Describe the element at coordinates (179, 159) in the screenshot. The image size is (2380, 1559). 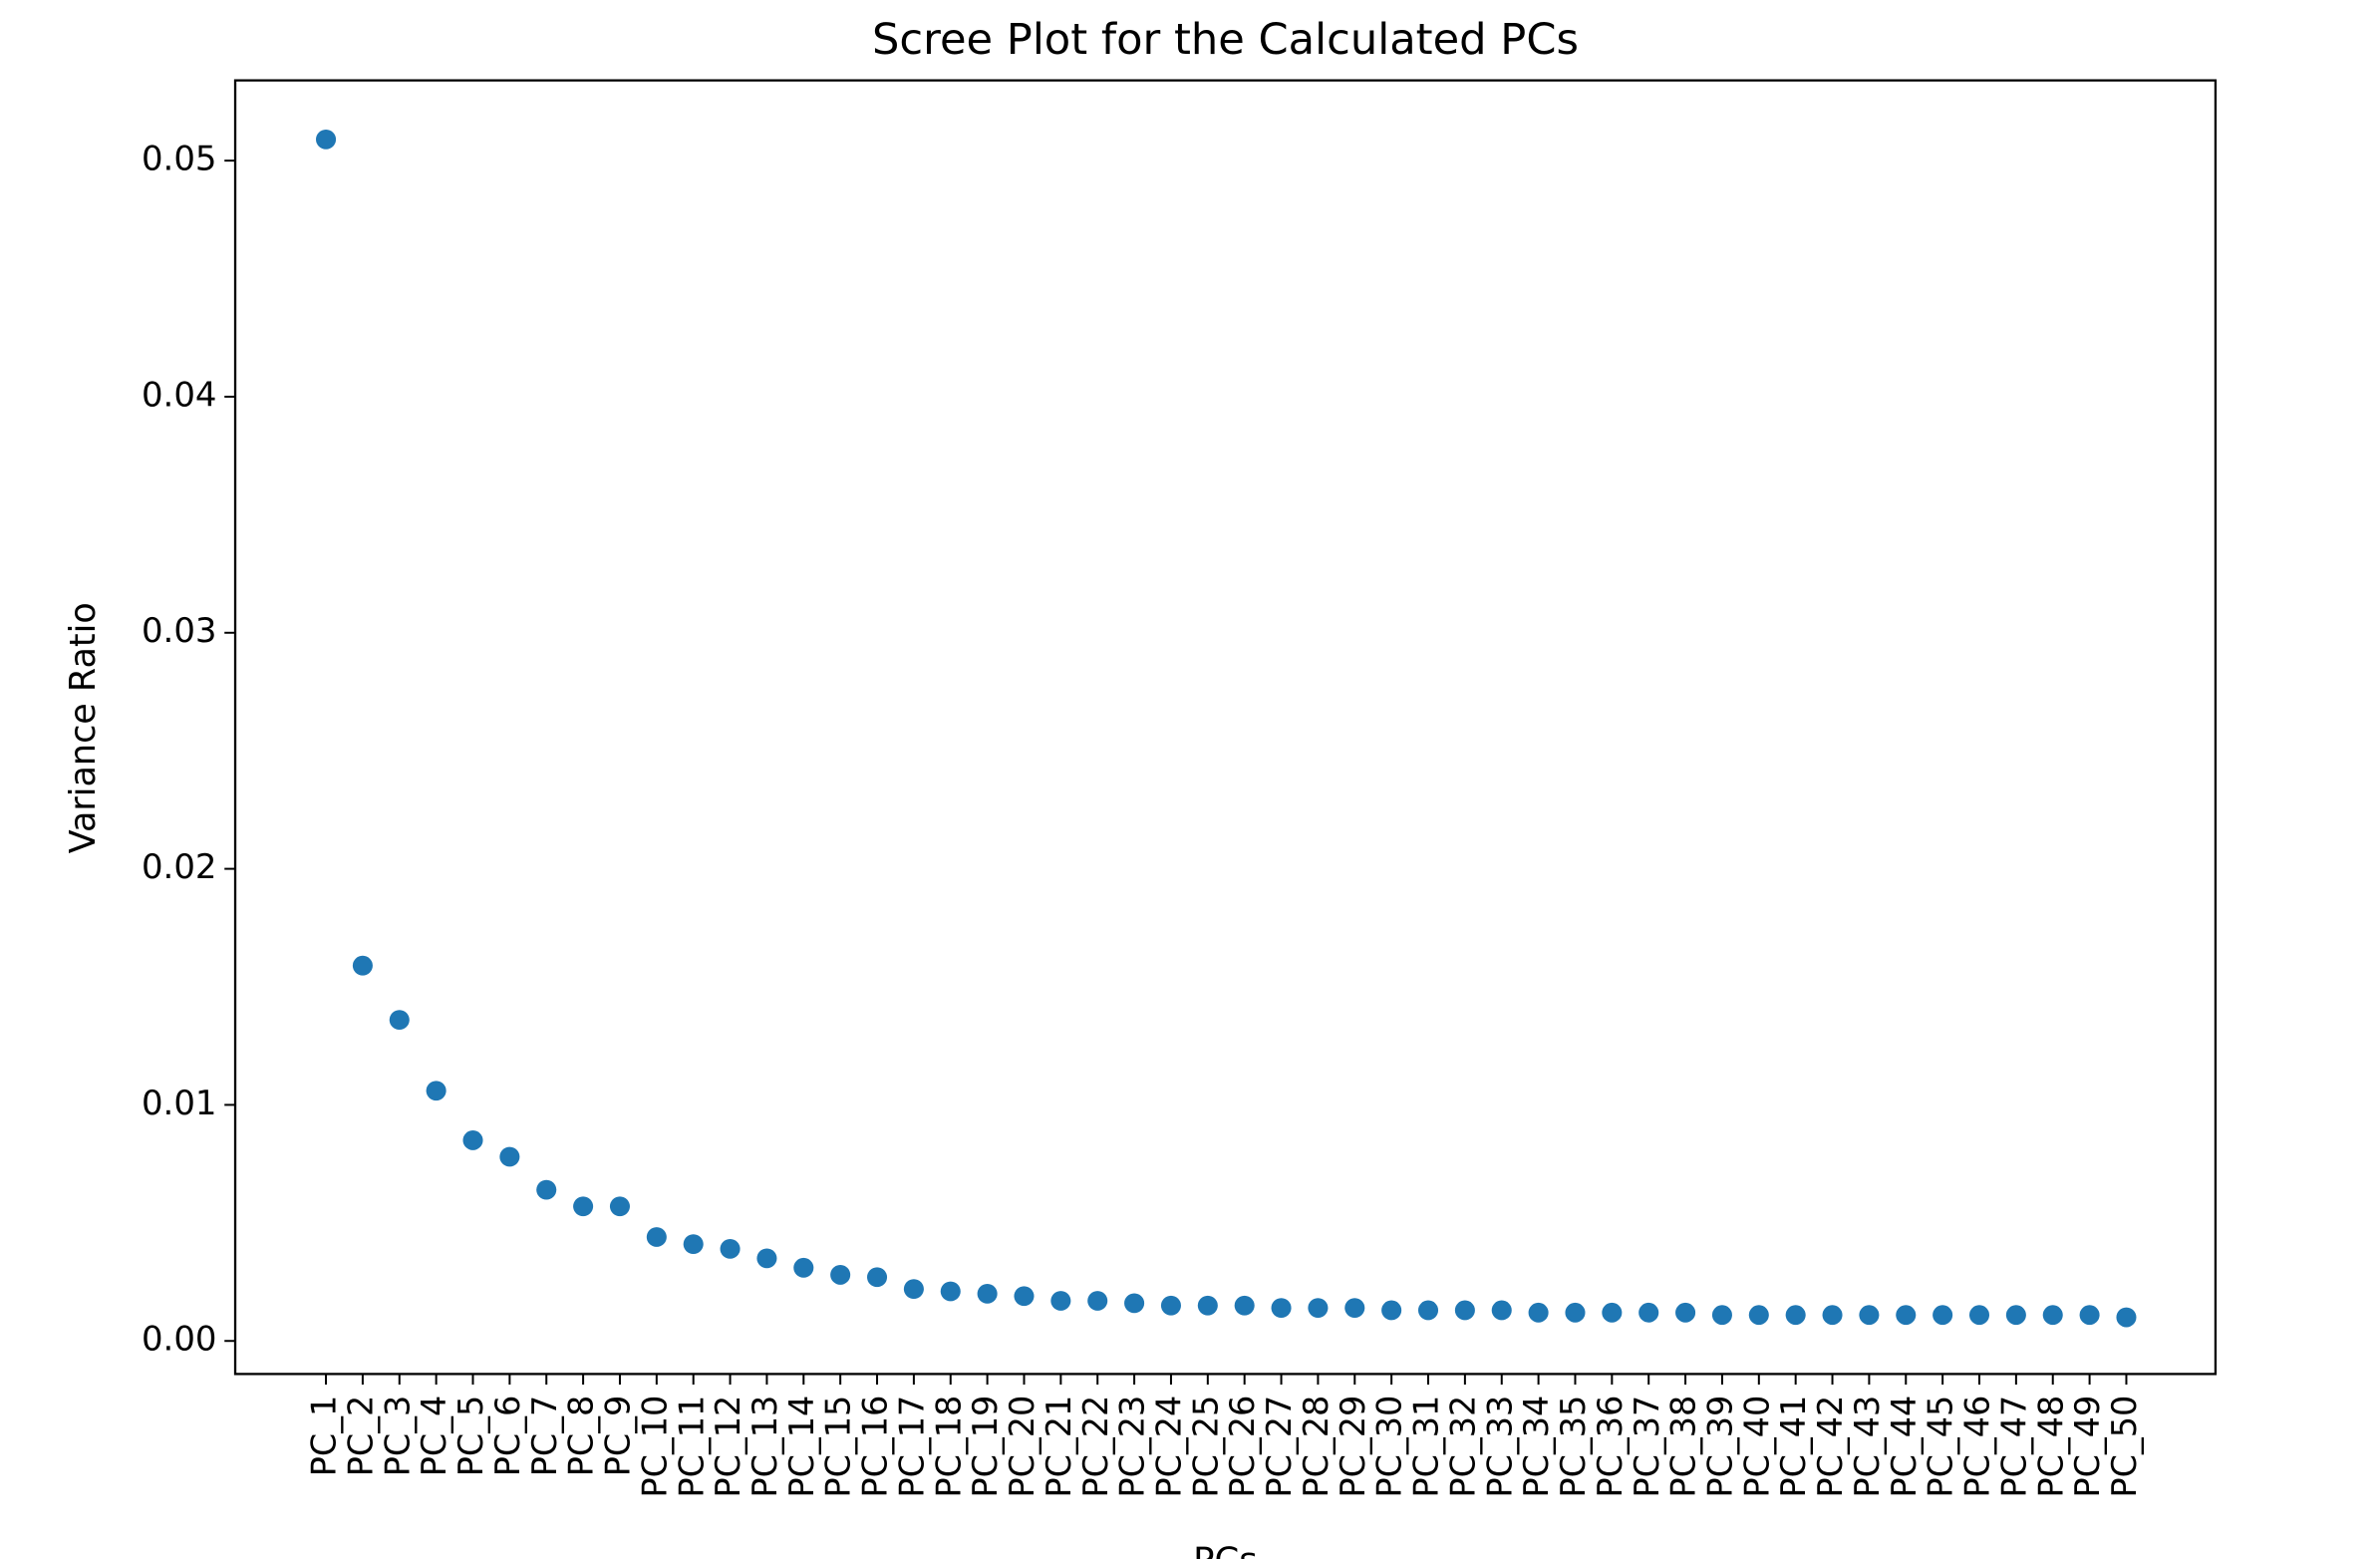
I see `y-tick-label: 0.05` at that location.